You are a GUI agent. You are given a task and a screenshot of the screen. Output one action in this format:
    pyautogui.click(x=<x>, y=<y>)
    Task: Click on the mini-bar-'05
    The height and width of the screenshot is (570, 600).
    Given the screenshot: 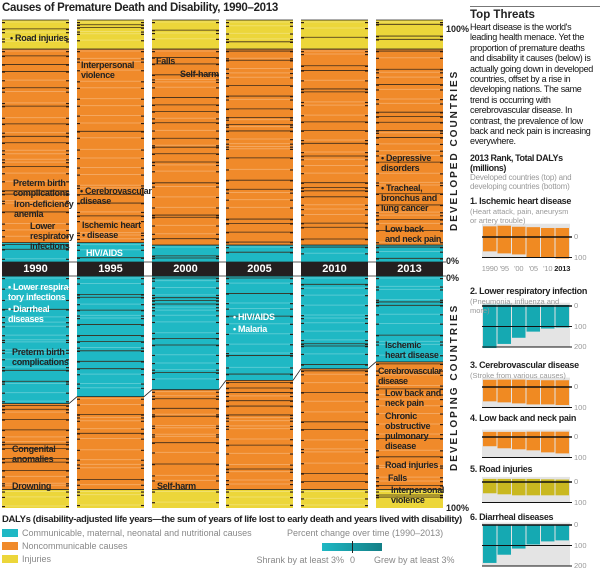 What is the action you would take?
    pyautogui.click(x=533, y=487)
    